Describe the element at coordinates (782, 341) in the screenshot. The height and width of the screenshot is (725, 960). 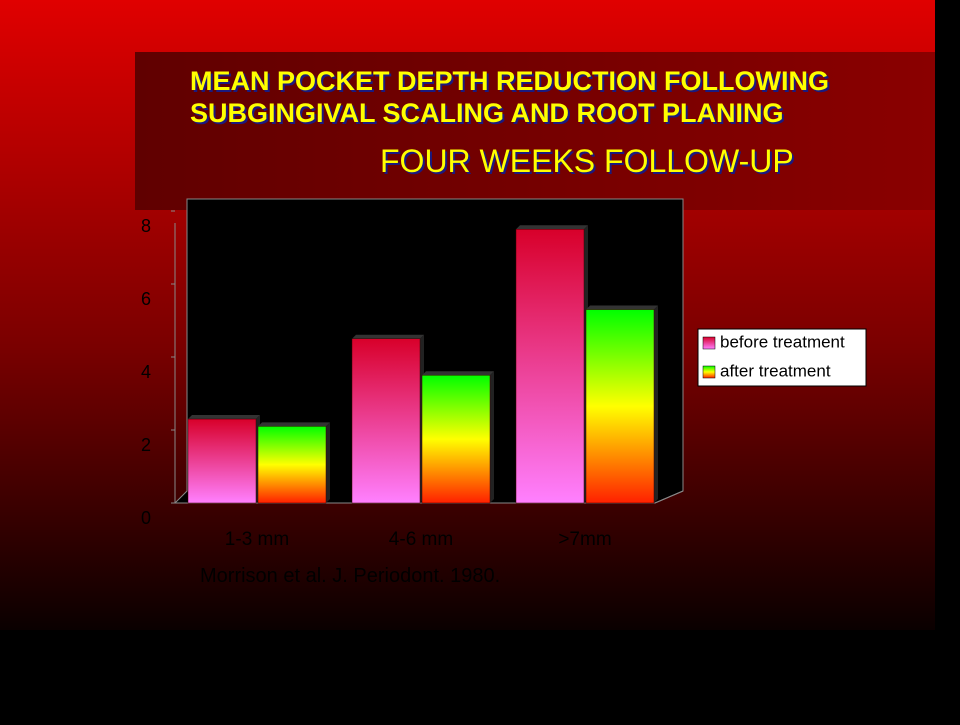
I see `legend-label: before treatment` at that location.